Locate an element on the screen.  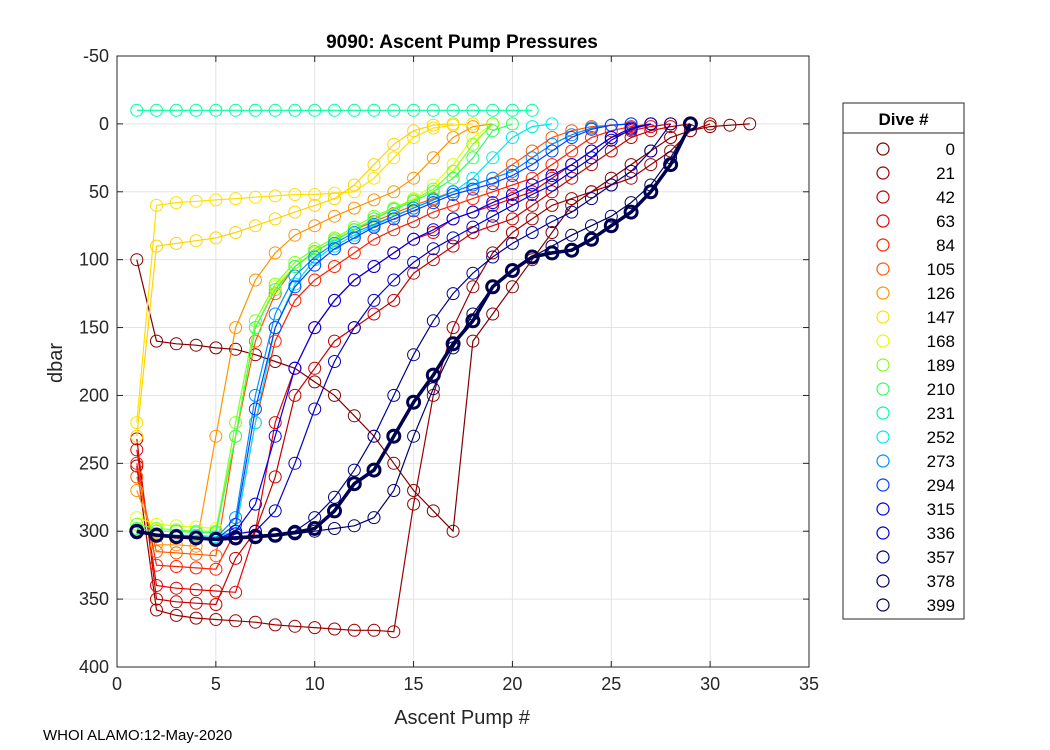
y-axis-label: dbar is located at coordinates (56, 363).